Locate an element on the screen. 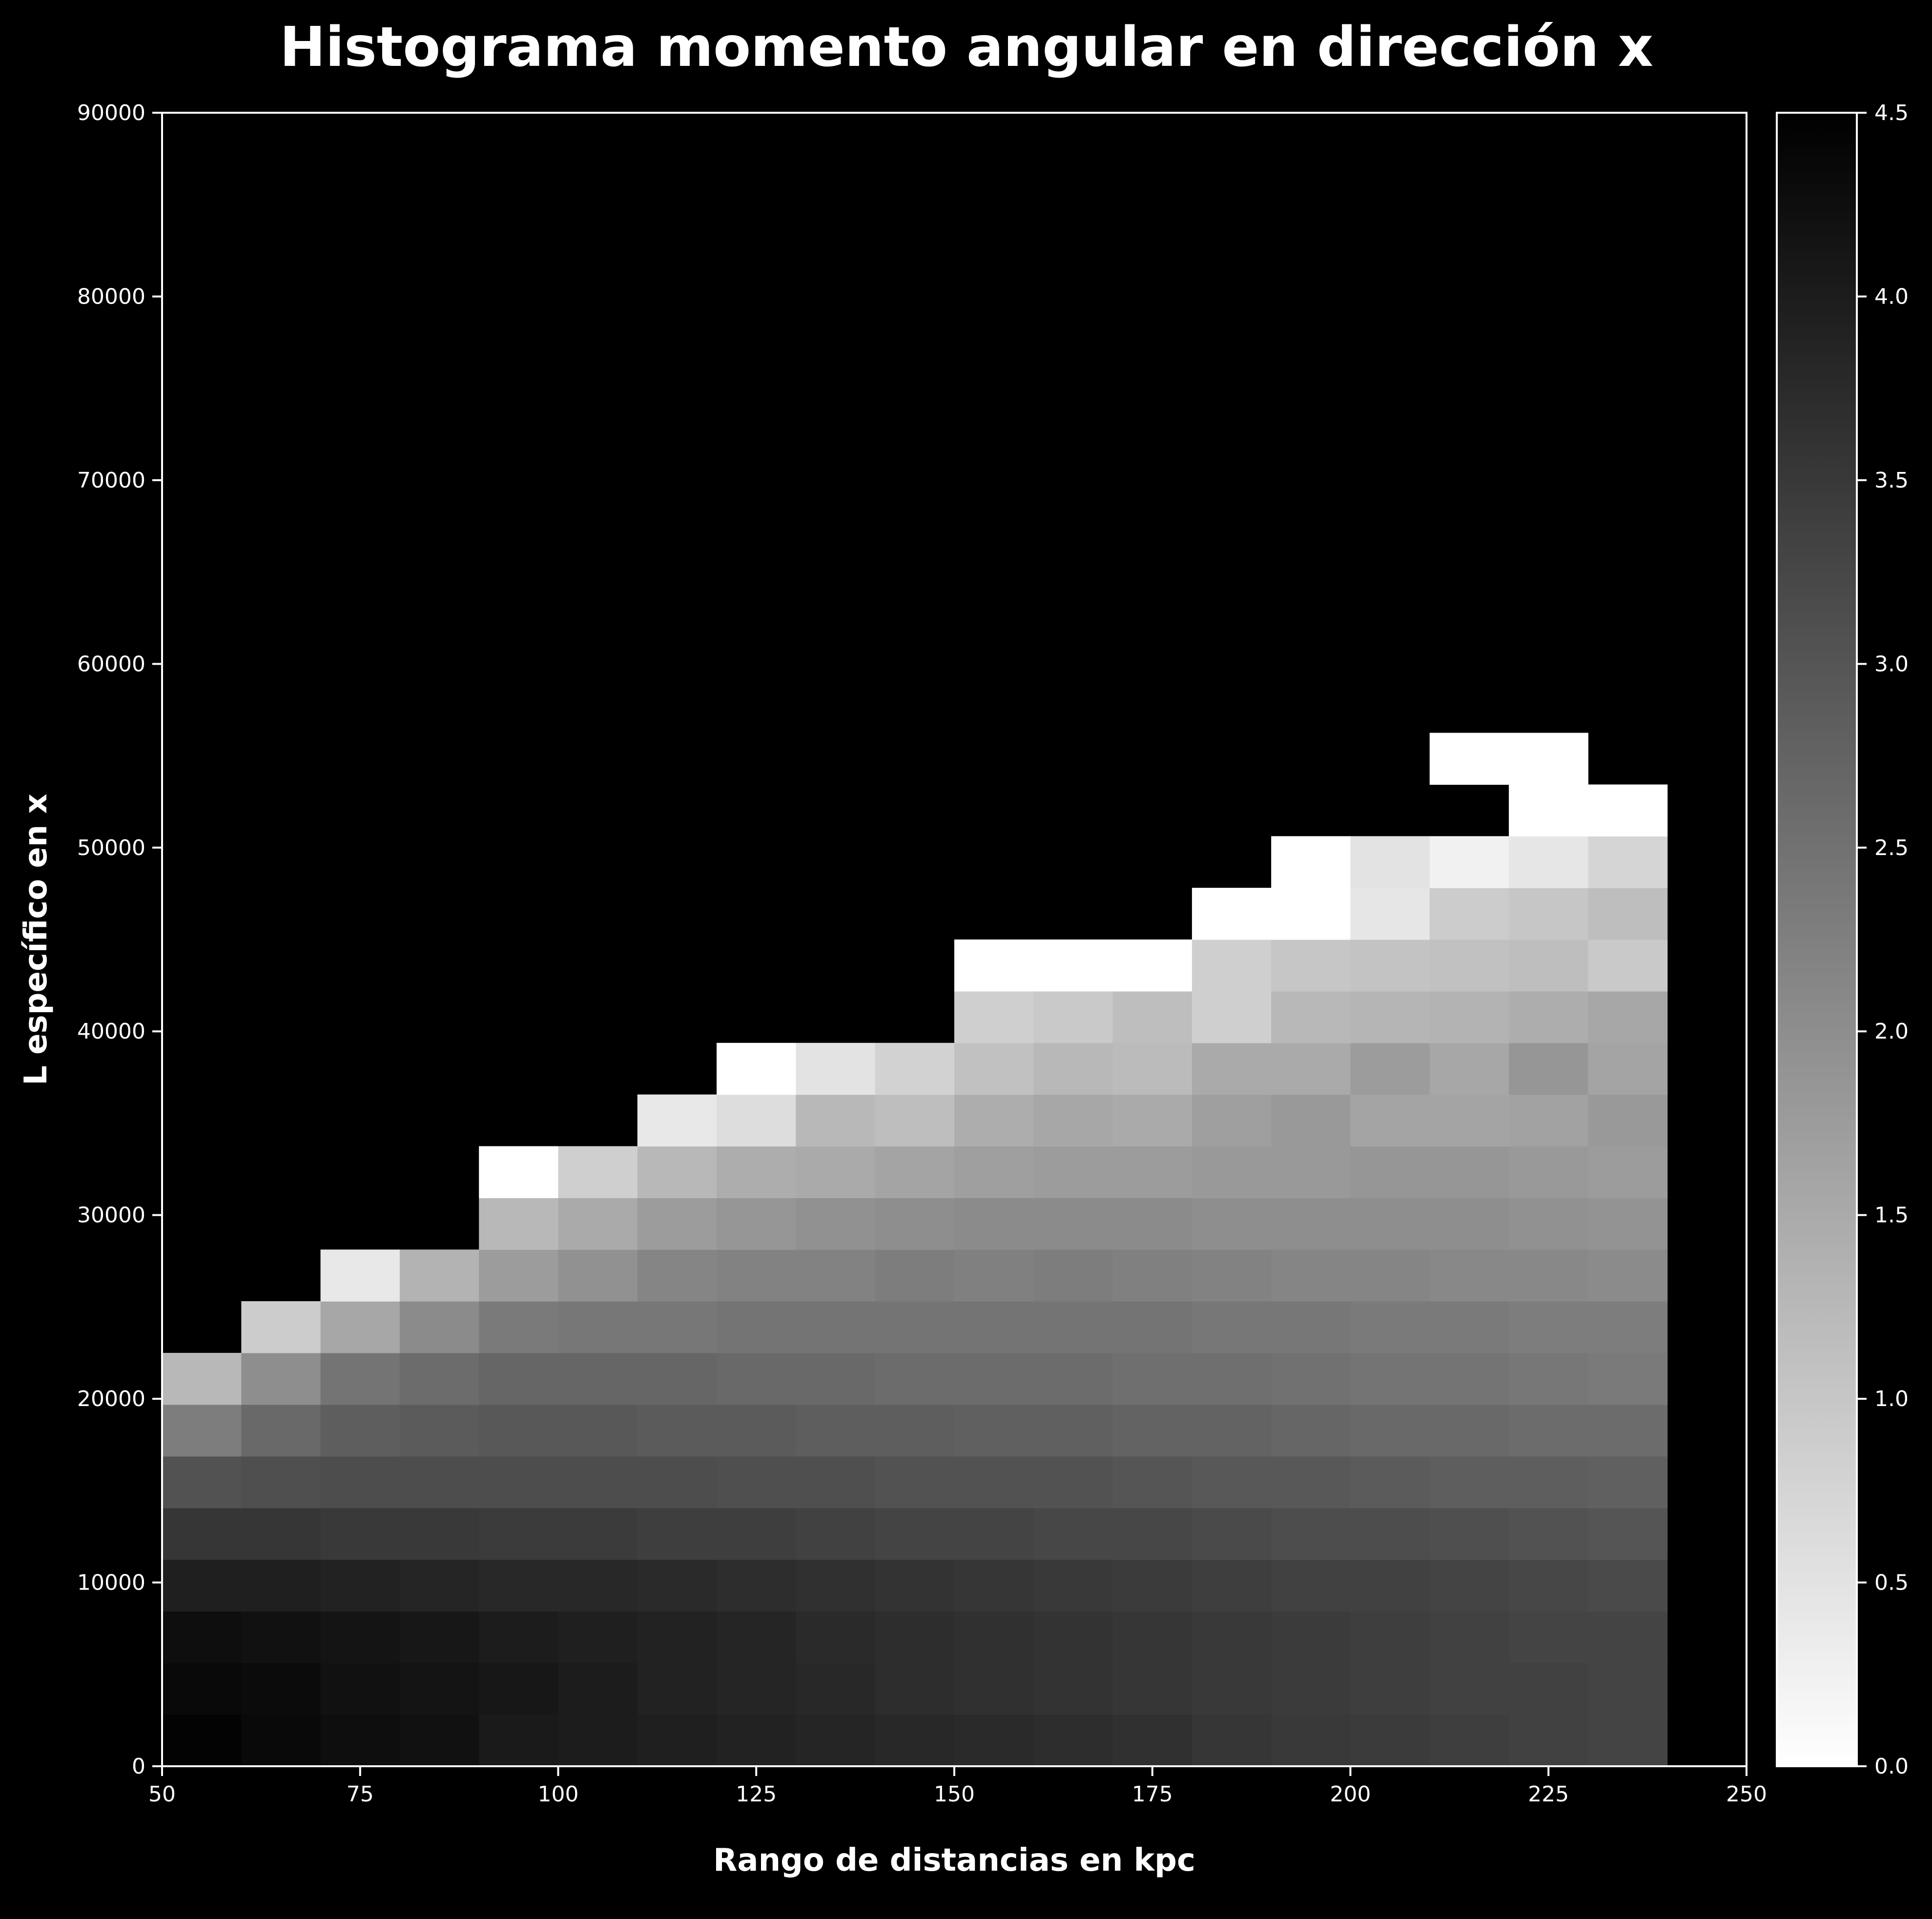  y-axis-label: L específico en x is located at coordinates (36, 939).